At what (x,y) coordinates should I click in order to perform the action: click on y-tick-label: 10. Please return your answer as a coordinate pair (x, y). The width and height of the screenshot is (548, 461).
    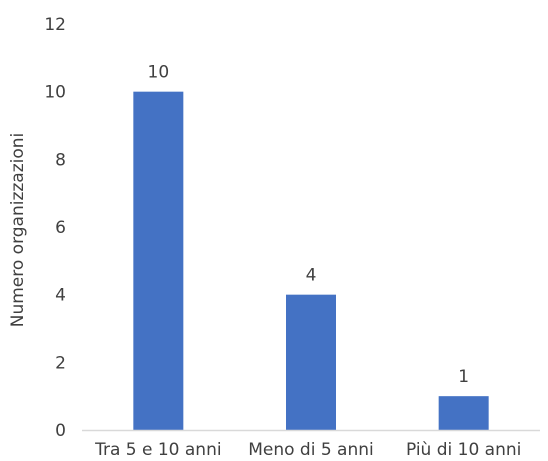
    Looking at the image, I should click on (55, 93).